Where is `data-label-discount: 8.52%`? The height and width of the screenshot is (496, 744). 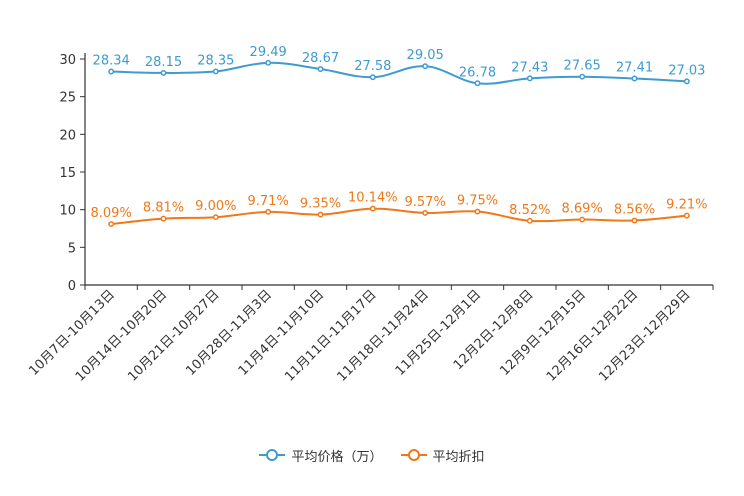
data-label-discount: 8.52% is located at coordinates (529, 210).